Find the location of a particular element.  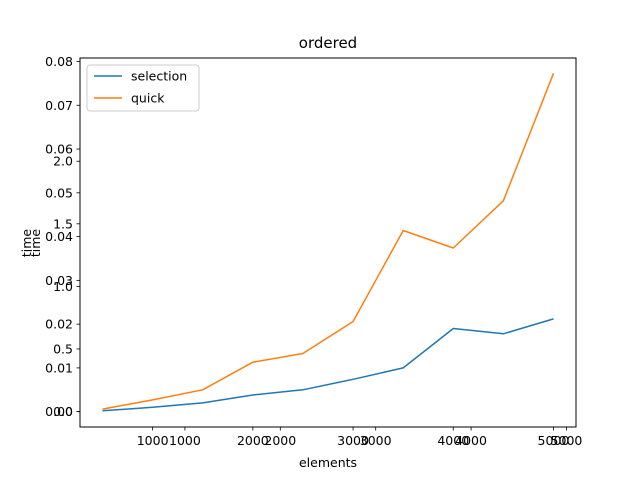

primary-x-tick-label: 1000 is located at coordinates (153, 440).